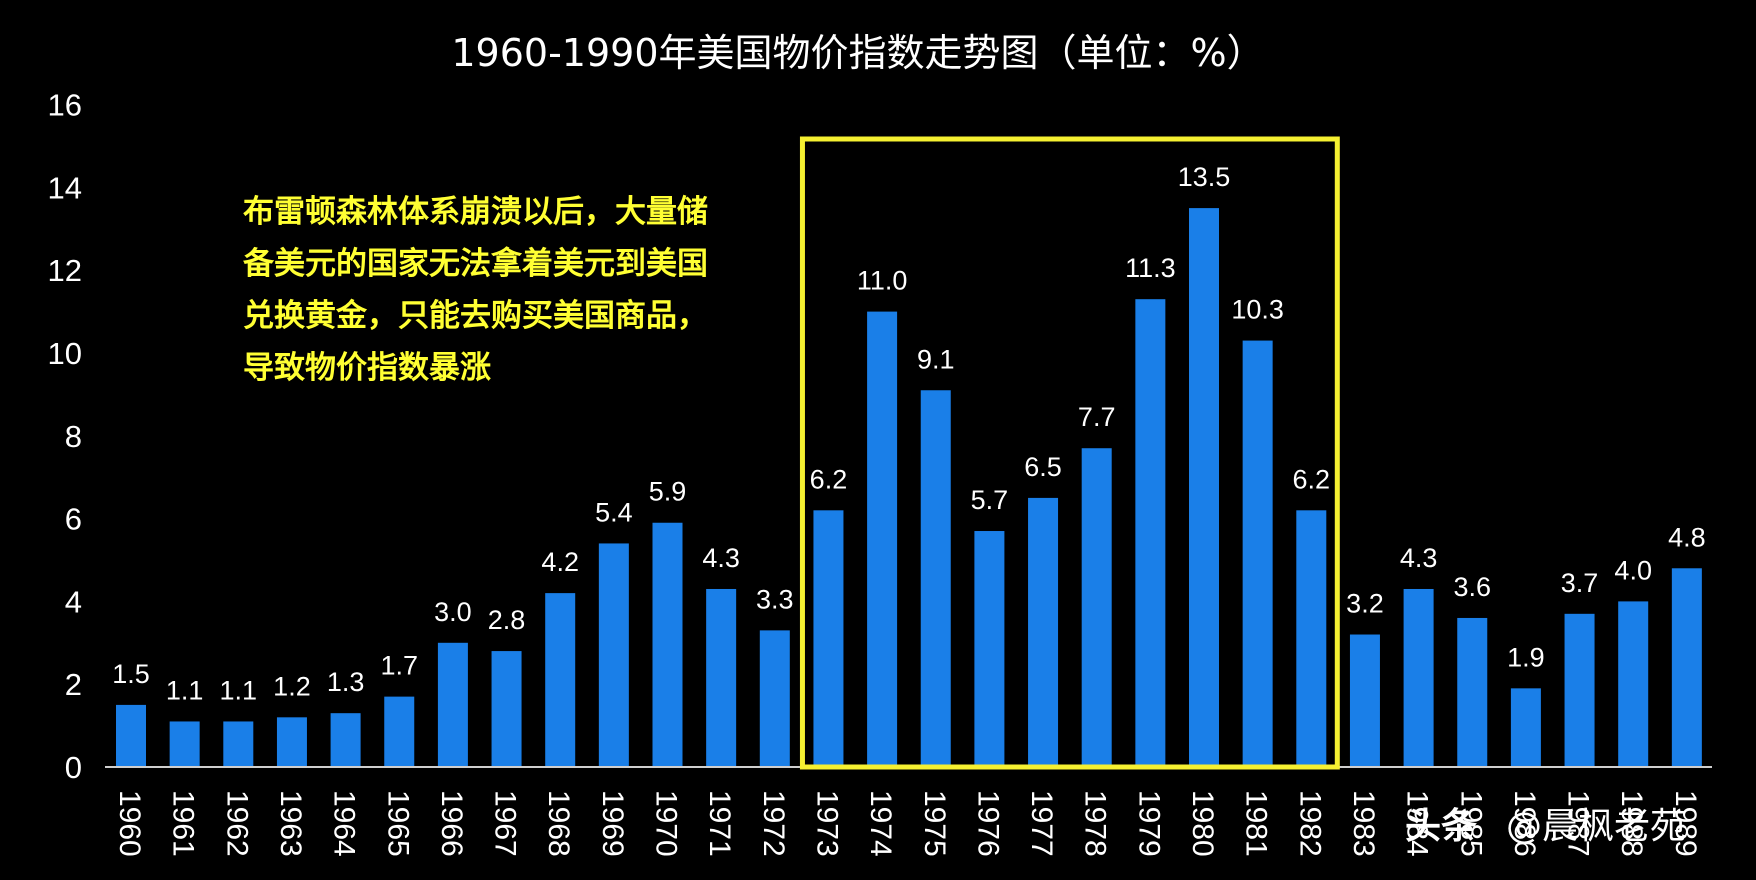  I want to click on annotation-line: 布雷顿森林体系崩溃以后，大量储, so click(475, 212).